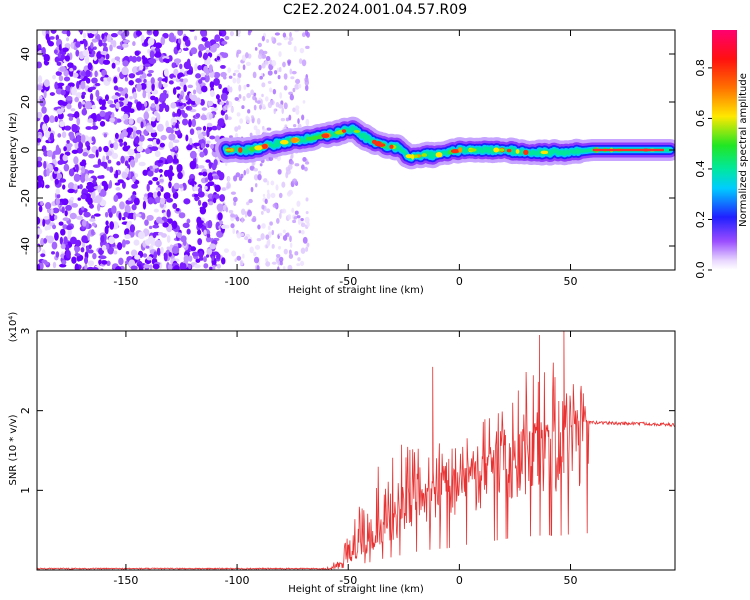  I want to click on spectrogram-ridge, so click(445, 143).